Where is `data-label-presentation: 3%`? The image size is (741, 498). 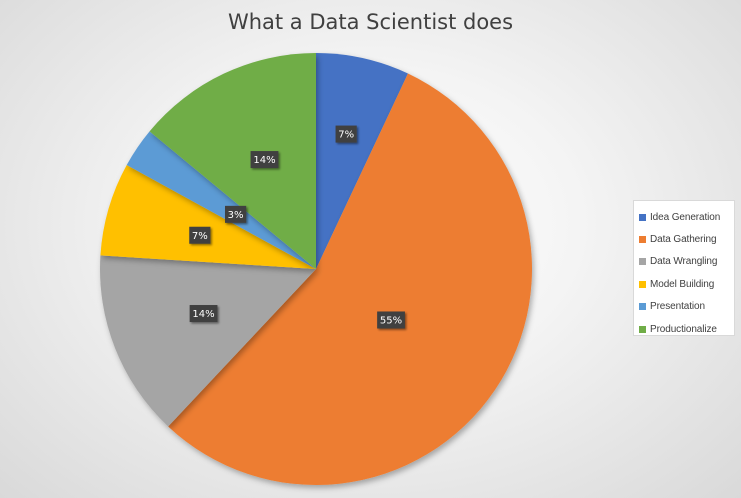
data-label-presentation: 3% is located at coordinates (236, 214).